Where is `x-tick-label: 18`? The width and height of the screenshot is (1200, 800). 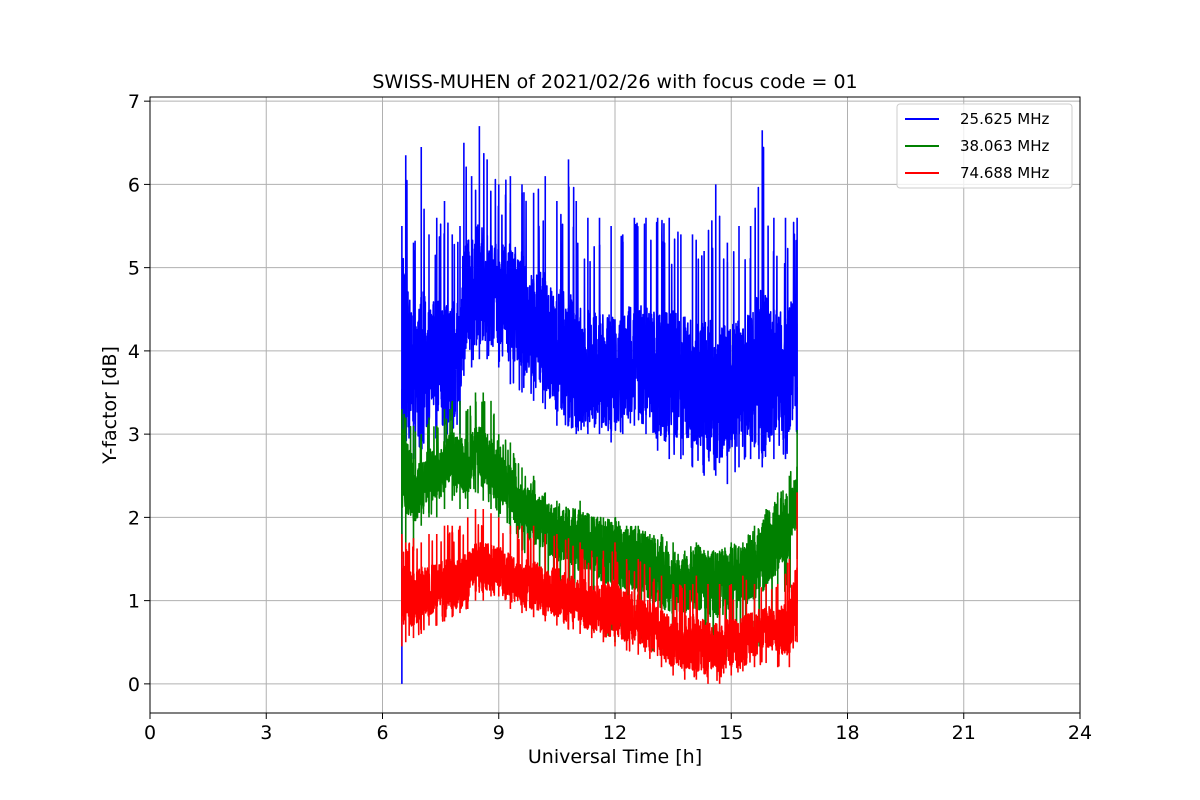
x-tick-label: 18 is located at coordinates (847, 733).